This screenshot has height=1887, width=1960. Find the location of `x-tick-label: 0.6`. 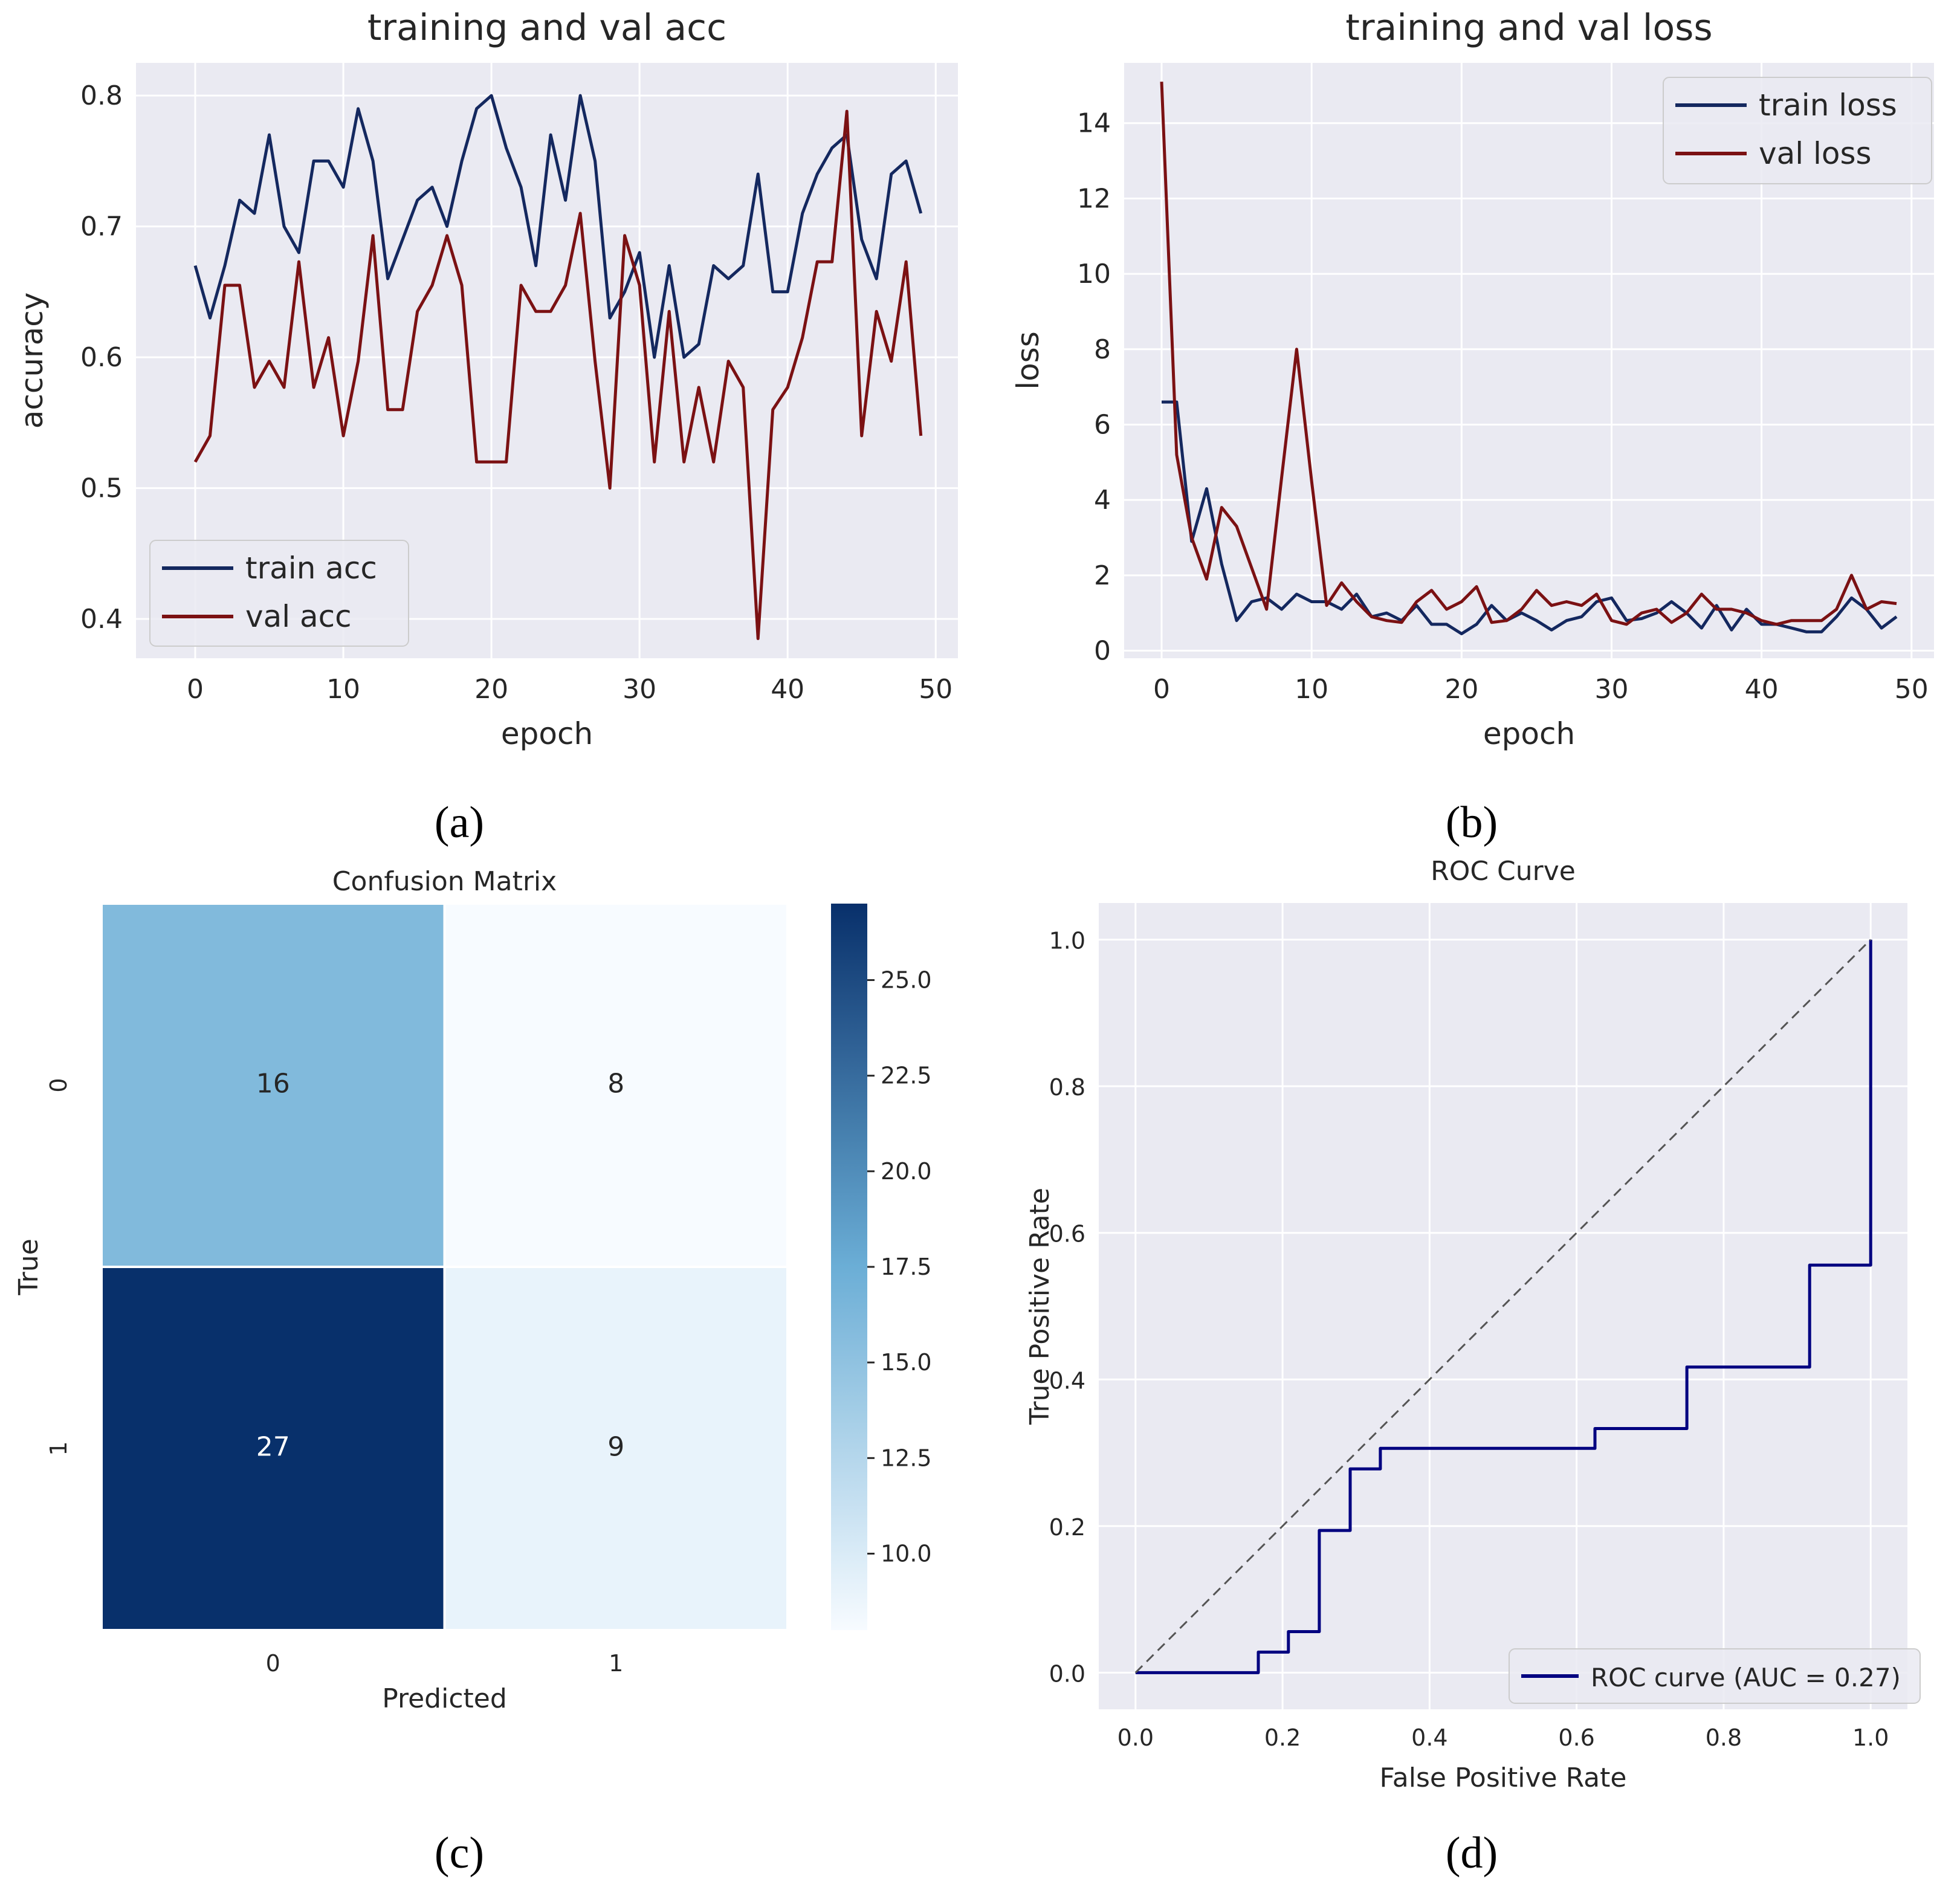

x-tick-label: 0.6 is located at coordinates (1576, 1737).